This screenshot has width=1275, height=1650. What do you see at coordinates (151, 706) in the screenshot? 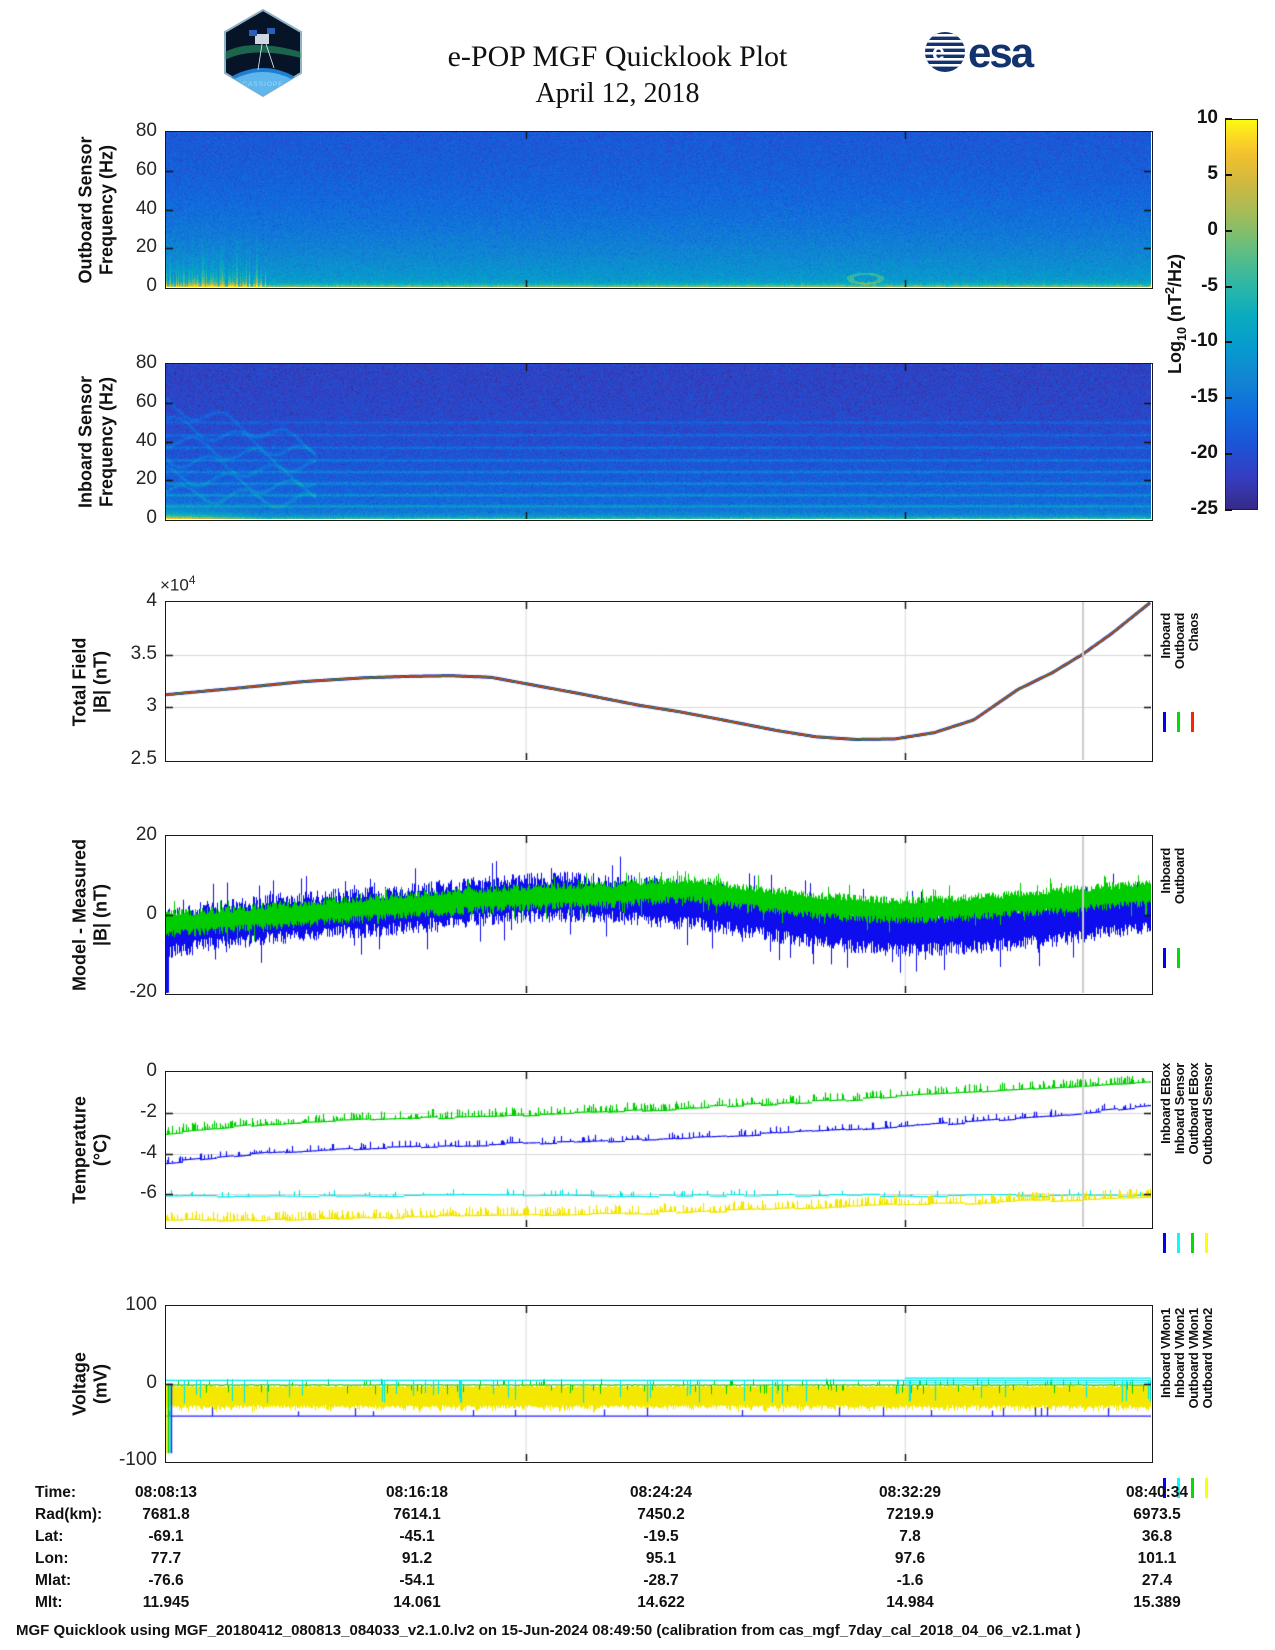
I see `ytick-label: 3` at bounding box center [151, 706].